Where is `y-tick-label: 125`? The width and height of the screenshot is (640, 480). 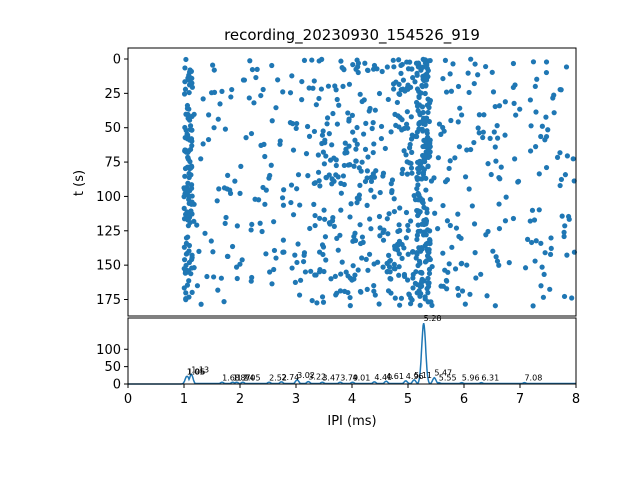
y-tick-label: 125 is located at coordinates (108, 231).